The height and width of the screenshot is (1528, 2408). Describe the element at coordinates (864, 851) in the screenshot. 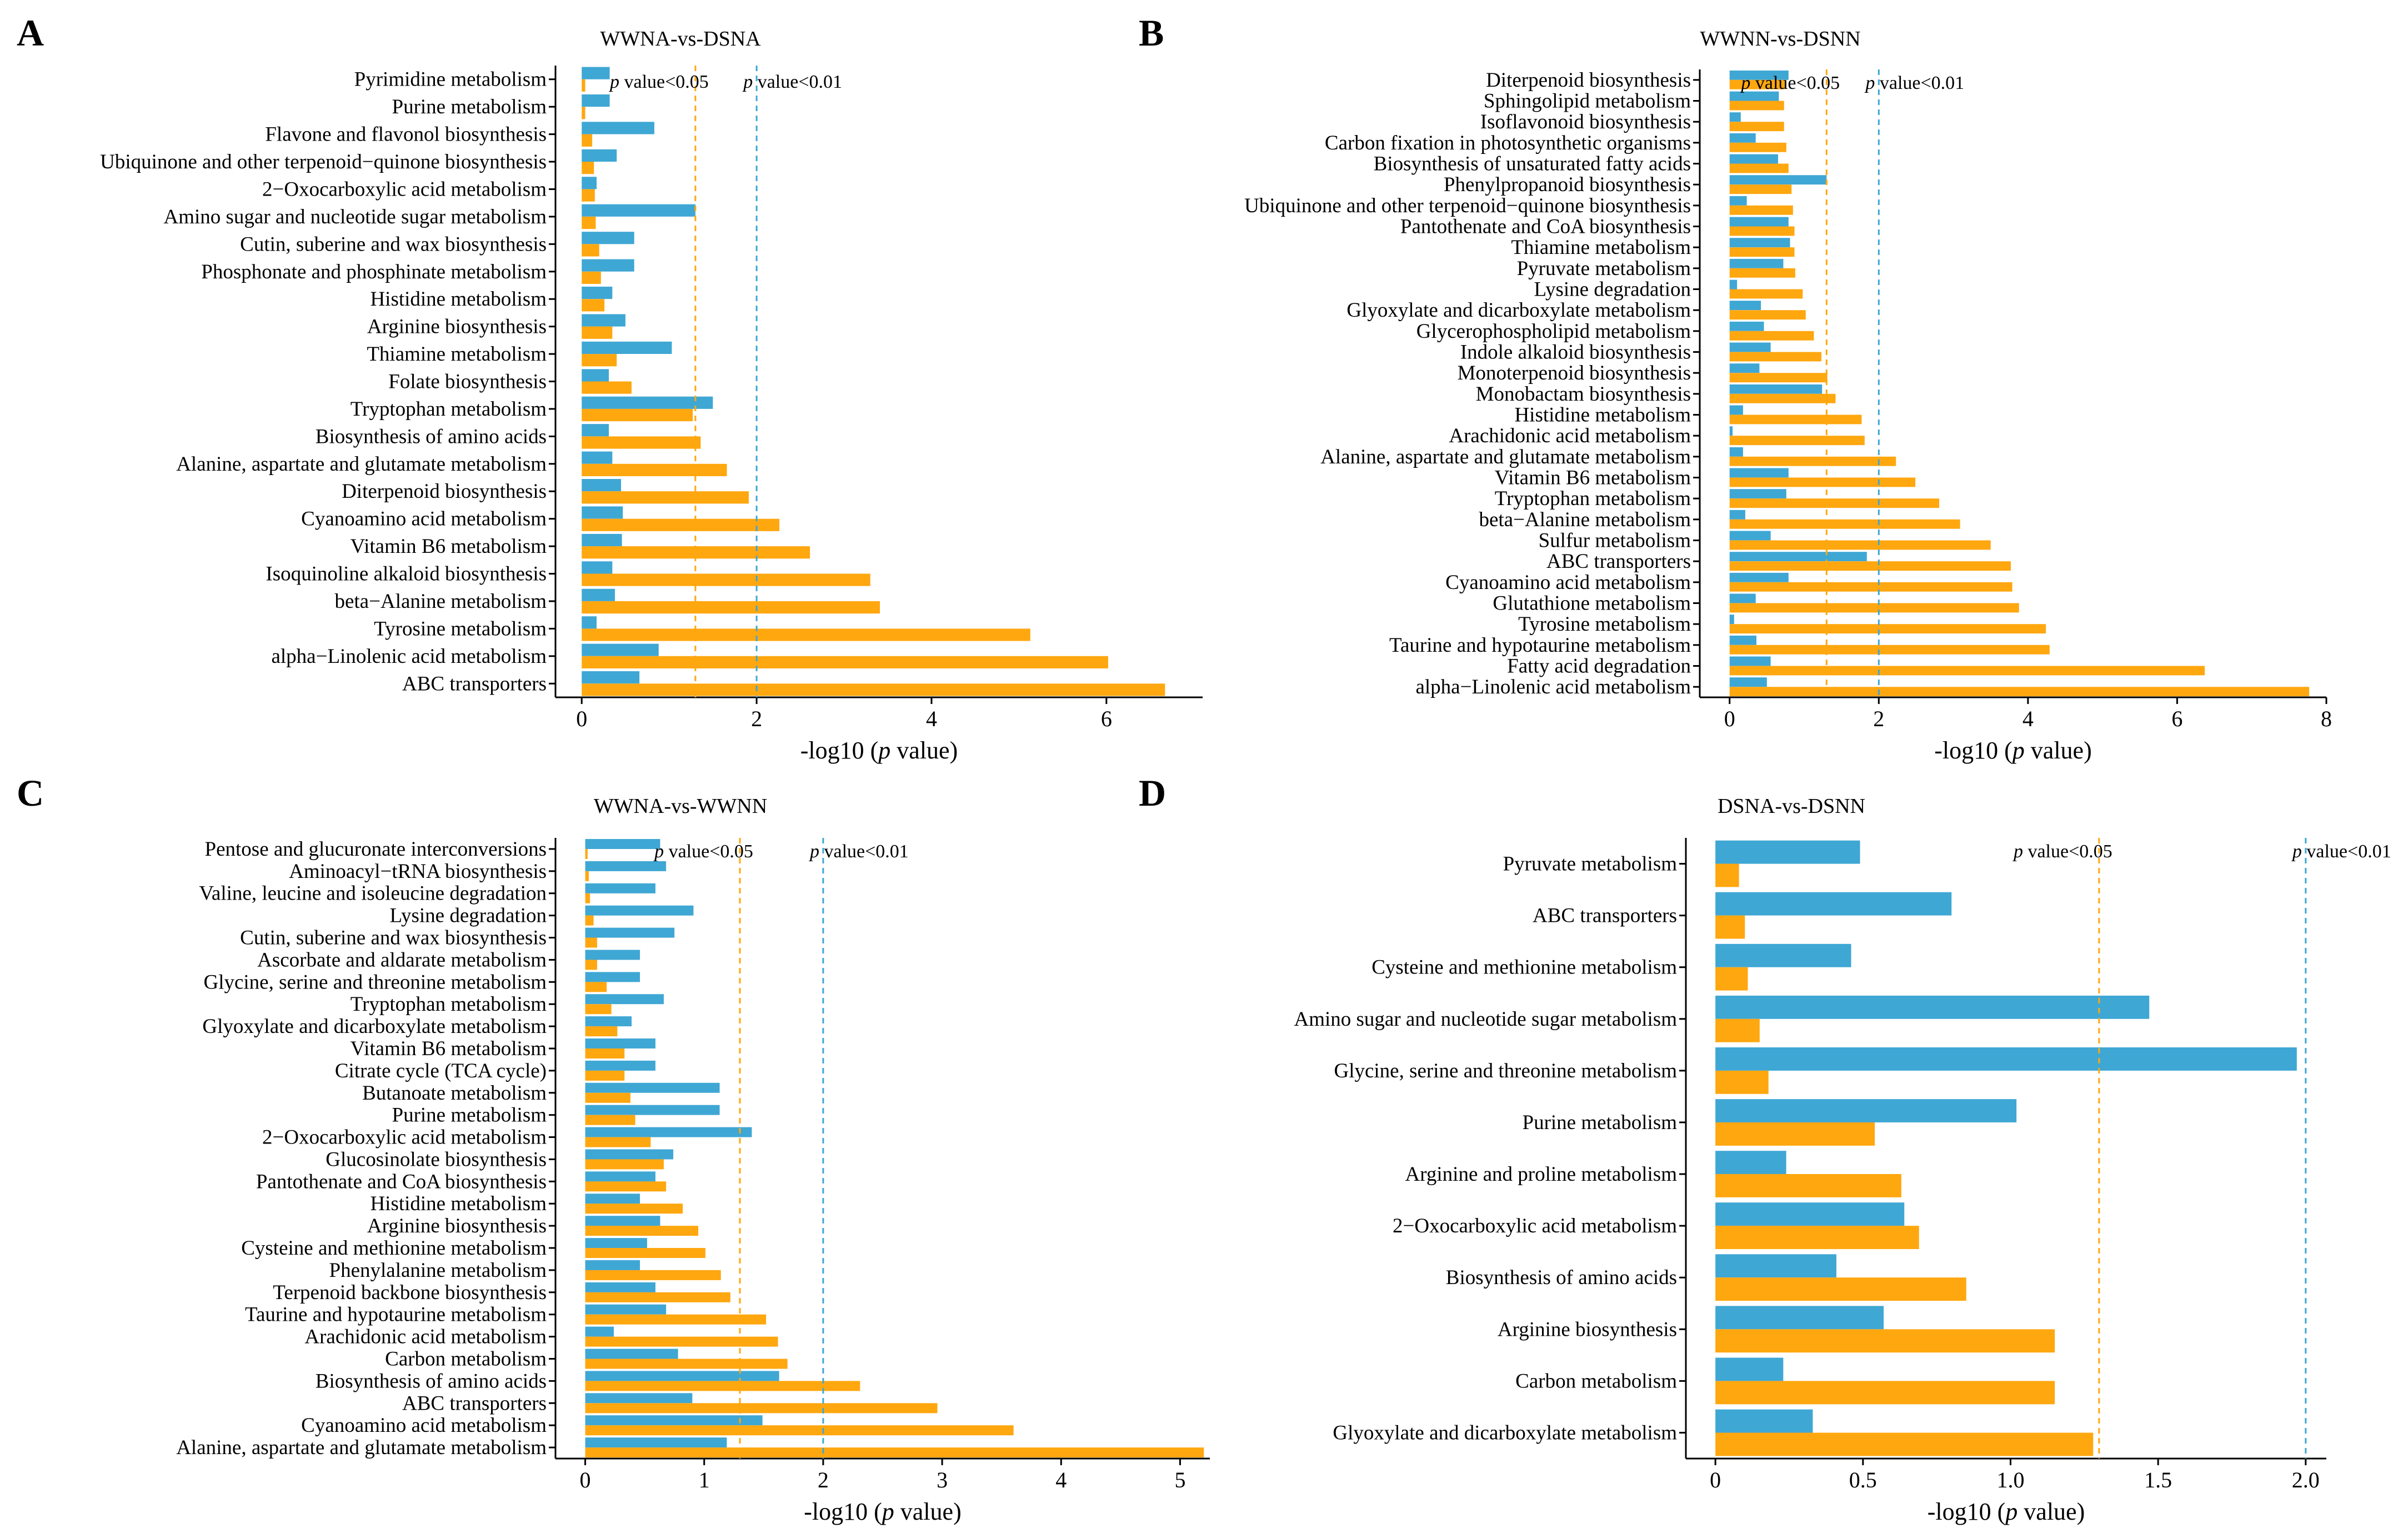

I see `ref-label-text: value<0.01` at that location.